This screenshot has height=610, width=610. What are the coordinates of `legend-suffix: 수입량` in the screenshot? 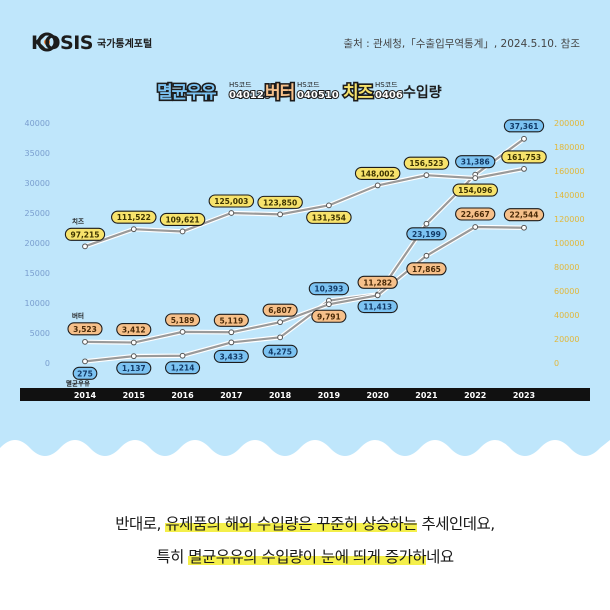 It's located at (422, 93).